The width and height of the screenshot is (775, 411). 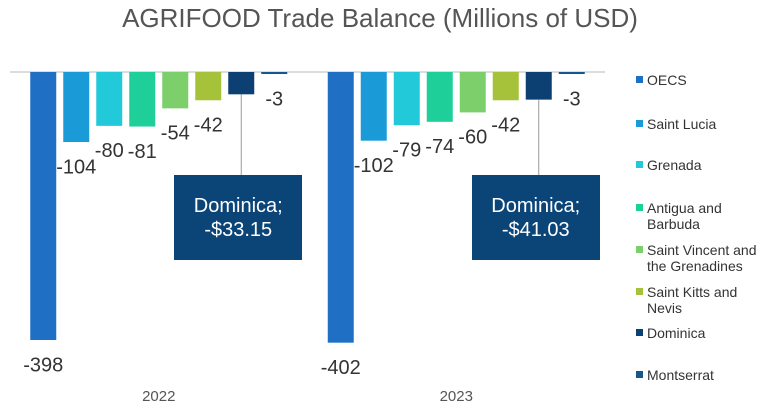 I want to click on x-tick-label: 2022, so click(x=158, y=396).